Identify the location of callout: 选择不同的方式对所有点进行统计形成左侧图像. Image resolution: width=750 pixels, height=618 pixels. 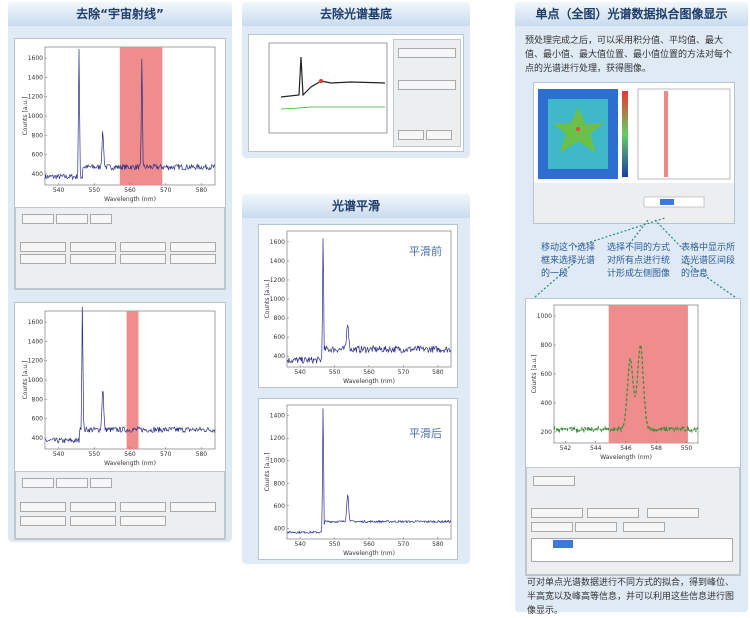
(639, 261).